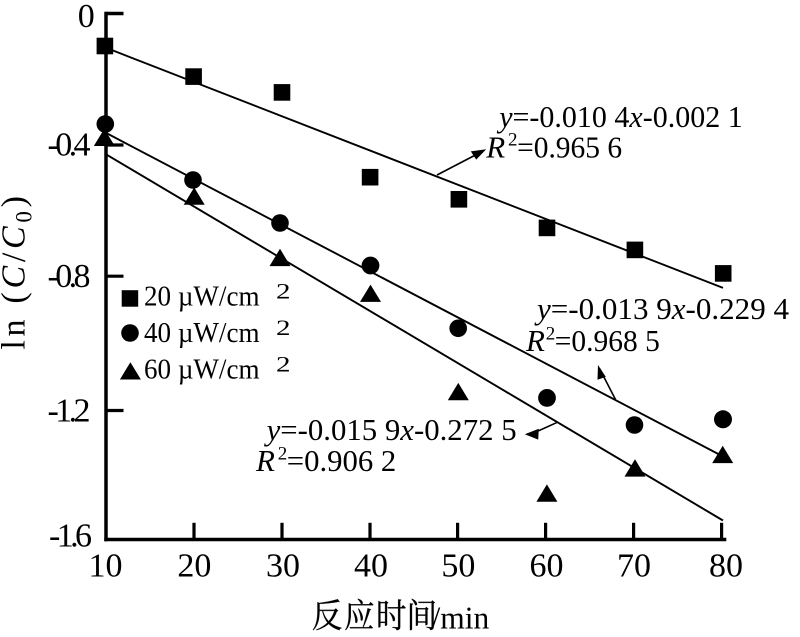 The width and height of the screenshot is (800, 637). What do you see at coordinates (607, 340) in the screenshot?
I see `svg-text: =0.968 5` at bounding box center [607, 340].